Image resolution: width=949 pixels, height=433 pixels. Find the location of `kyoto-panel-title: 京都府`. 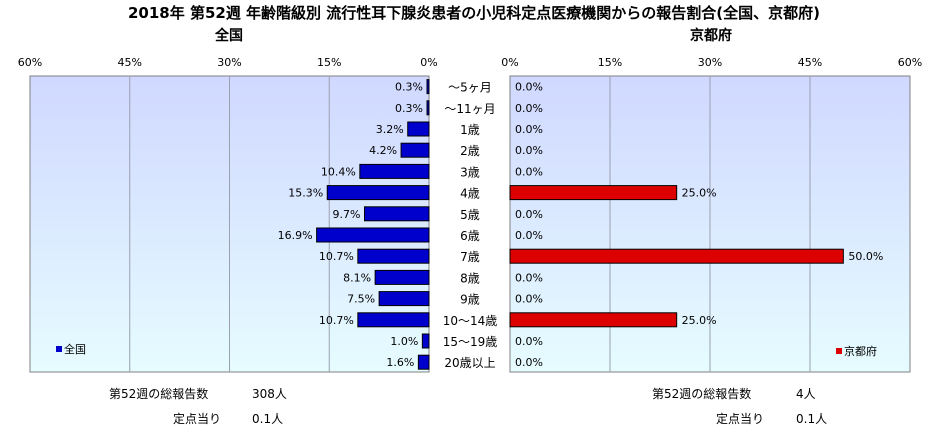

kyoto-panel-title: 京都府 is located at coordinates (711, 35).